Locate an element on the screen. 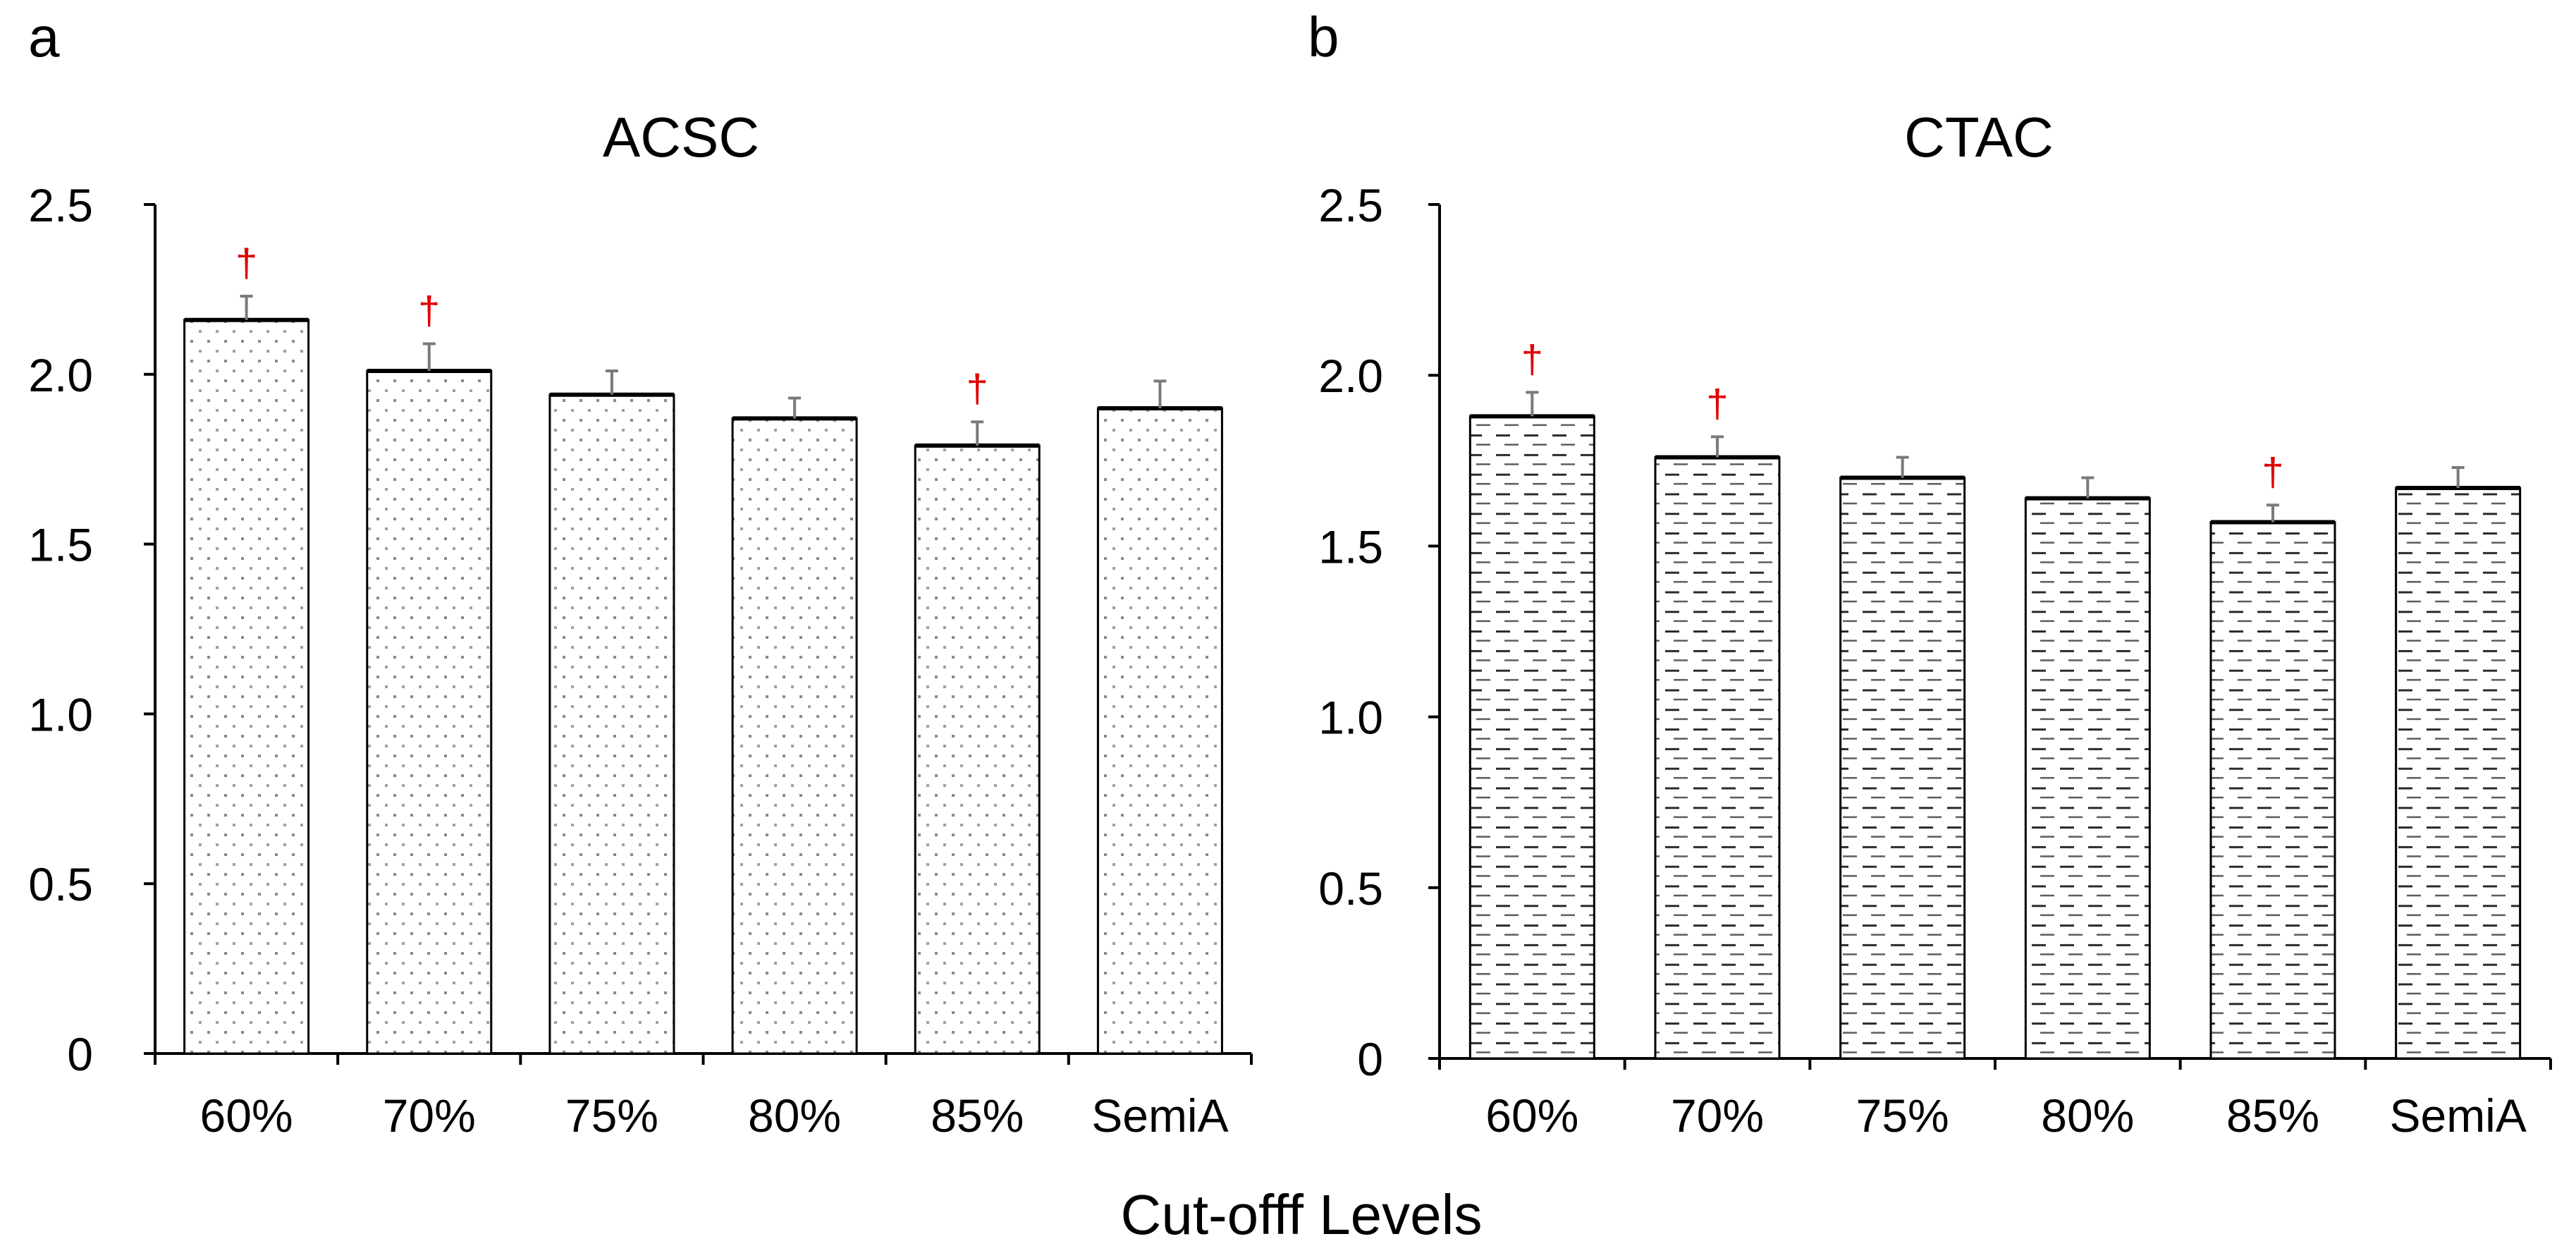 This screenshot has width=2576, height=1258. y-tick-label-ctac: 1.5 is located at coordinates (1350, 546).